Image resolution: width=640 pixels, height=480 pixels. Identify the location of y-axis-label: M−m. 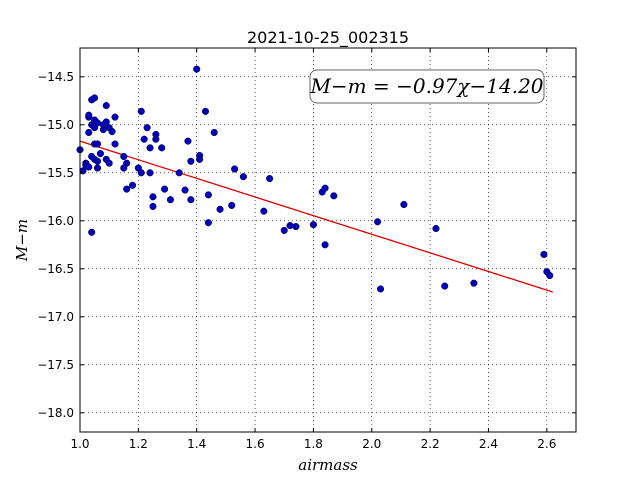
(22, 240).